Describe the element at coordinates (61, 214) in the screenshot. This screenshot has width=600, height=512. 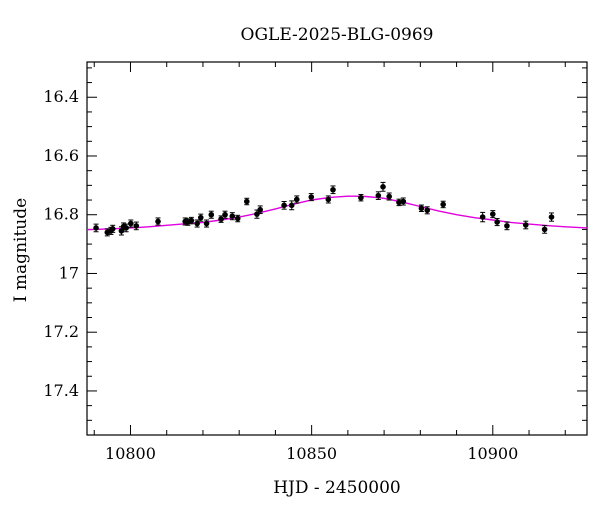
I see `y-tick-label: 16.8` at that location.